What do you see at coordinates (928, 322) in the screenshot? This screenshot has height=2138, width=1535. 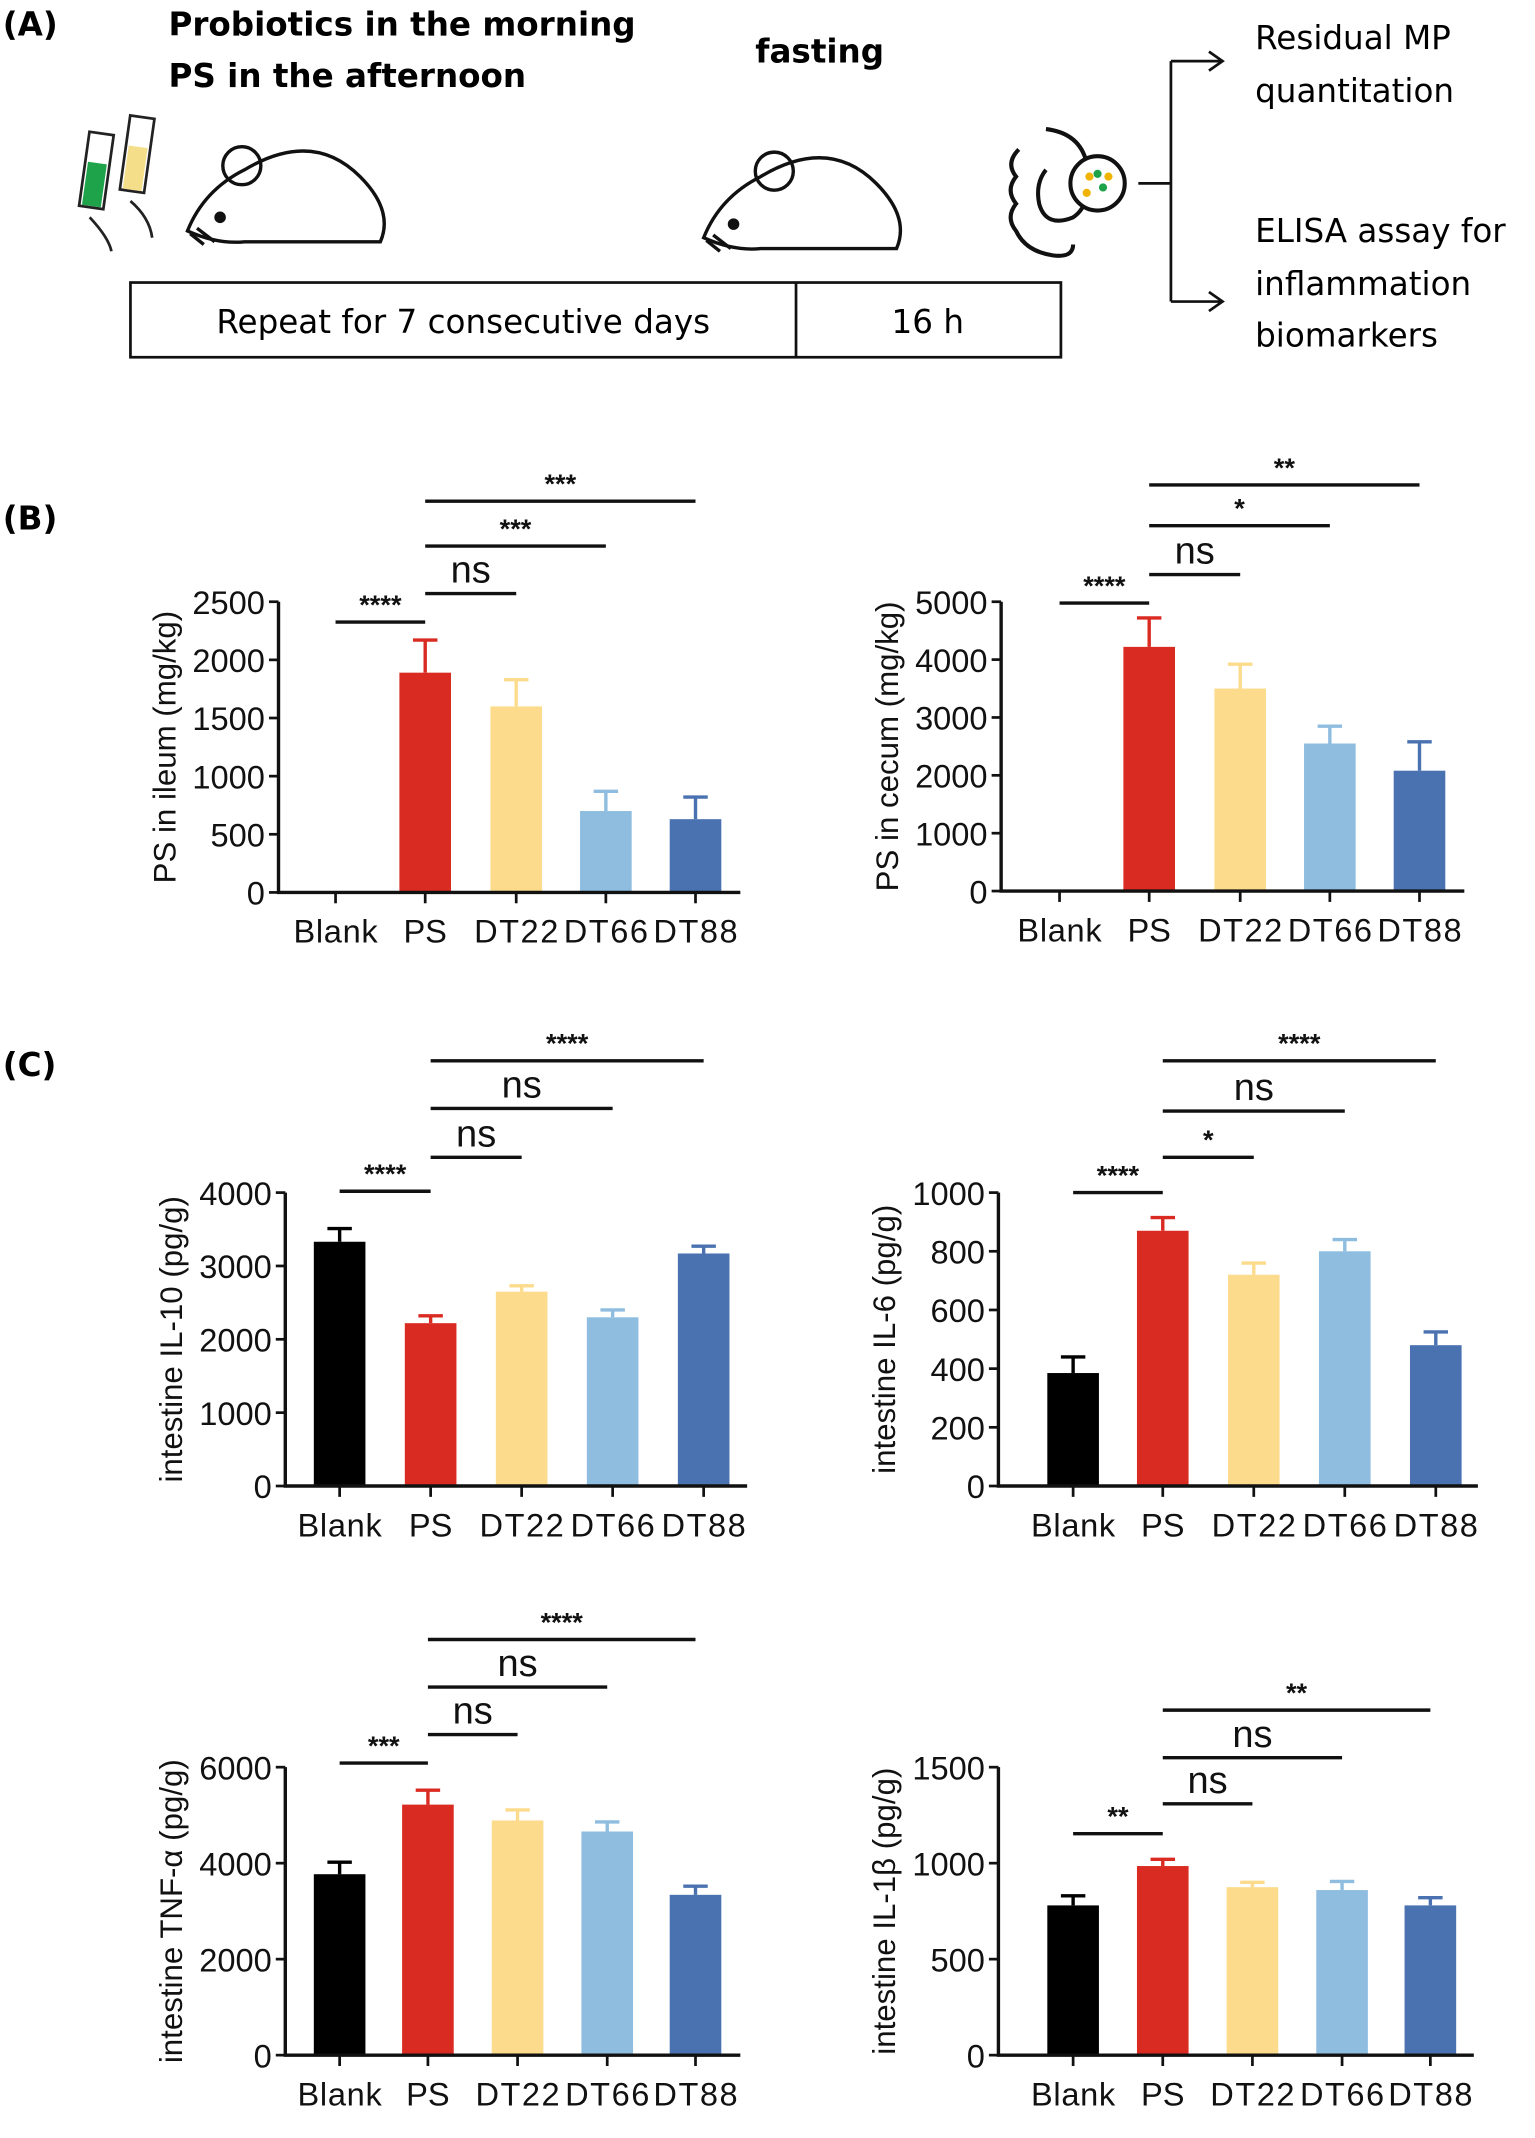 I see `fasting-hours-label: 16 h` at bounding box center [928, 322].